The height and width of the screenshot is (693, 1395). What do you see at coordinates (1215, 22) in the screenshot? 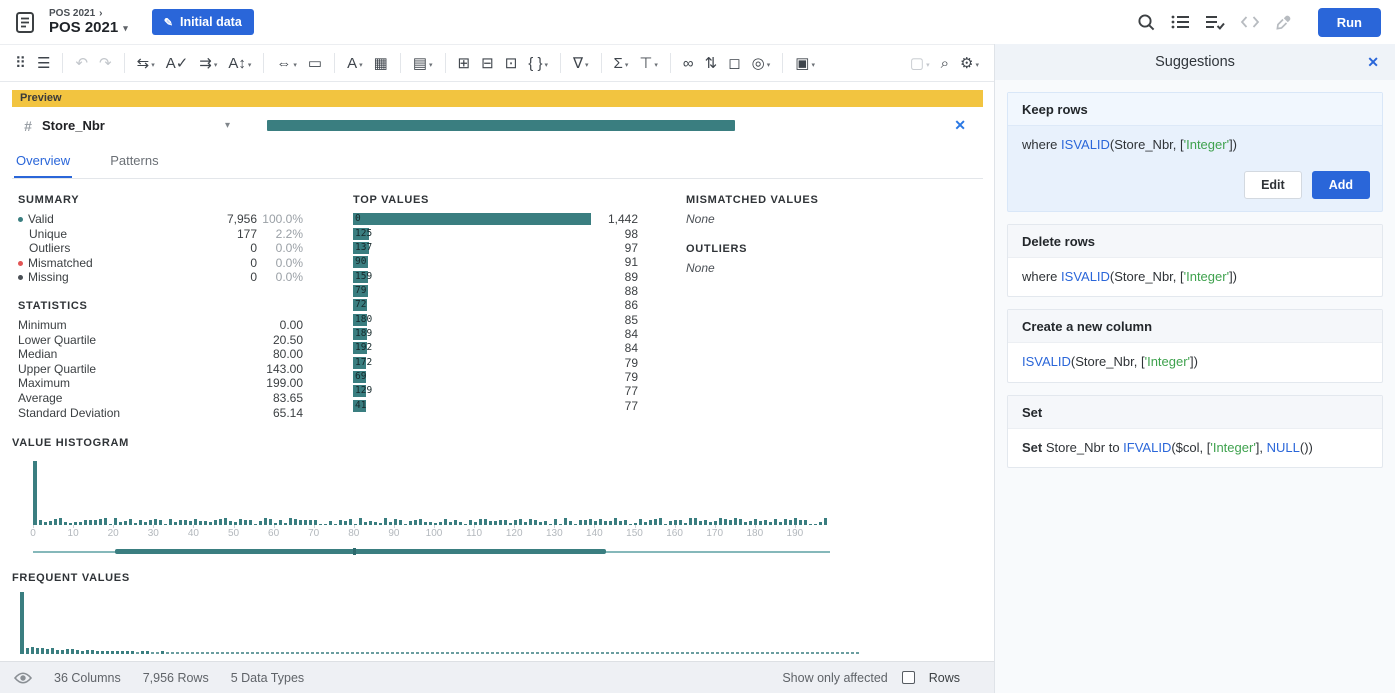
I see `checklist-icon` at bounding box center [1215, 22].